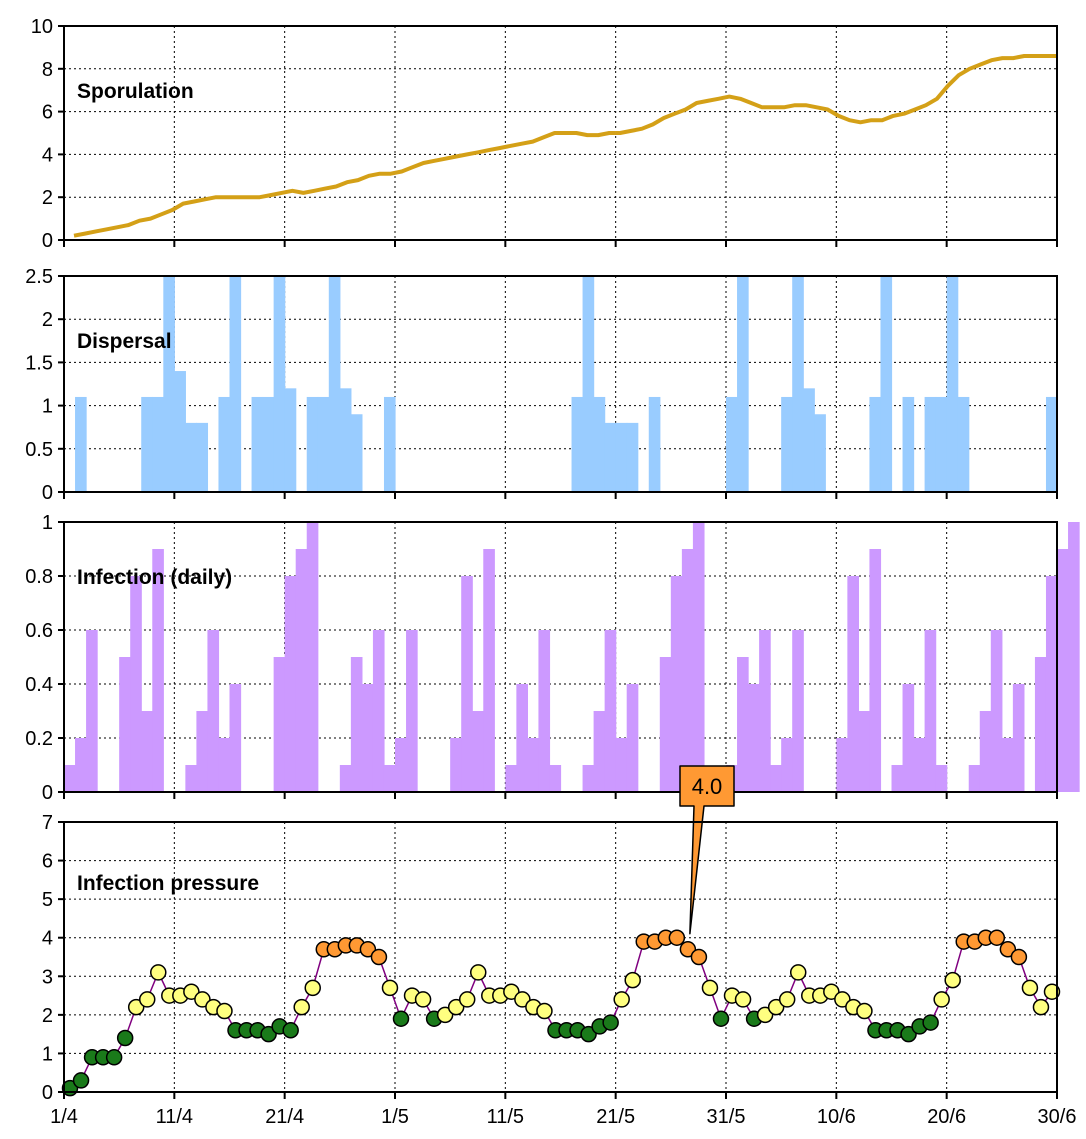 Image resolution: width=1086 pixels, height=1139 pixels. Describe the element at coordinates (565, 146) in the screenshot. I see `series-line` at that location.